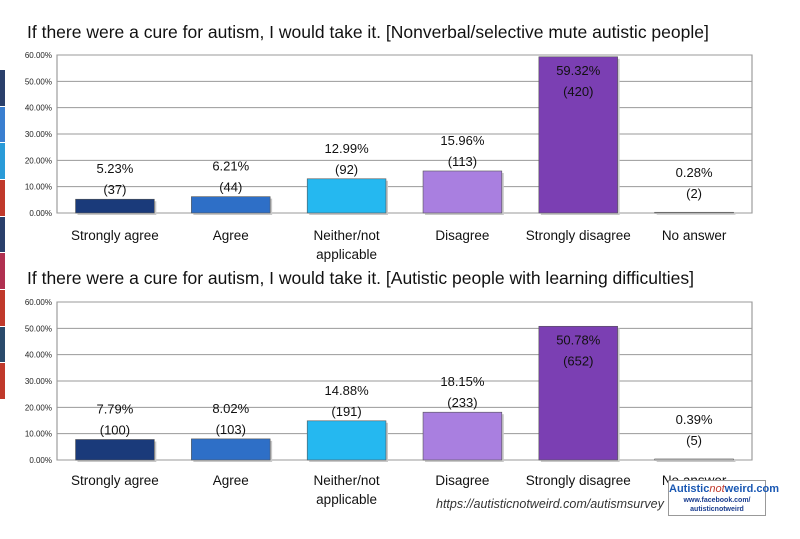  I want to click on data-label-count: (652), so click(578, 360).